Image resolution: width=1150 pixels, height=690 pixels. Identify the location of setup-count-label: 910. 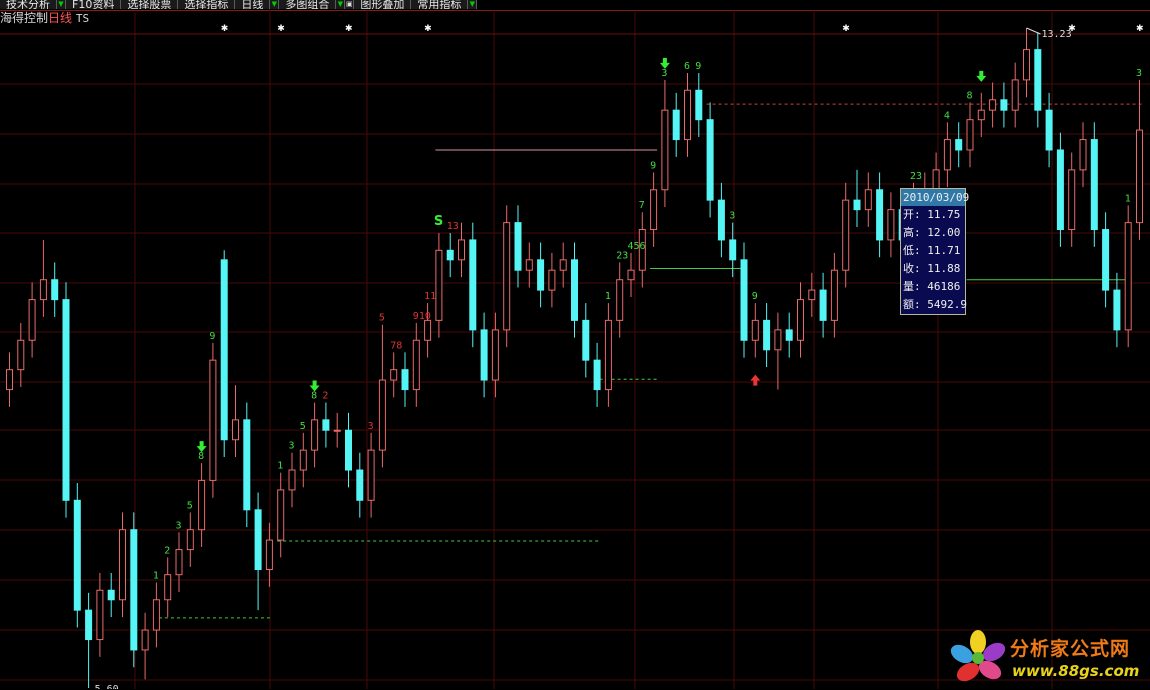
(422, 316).